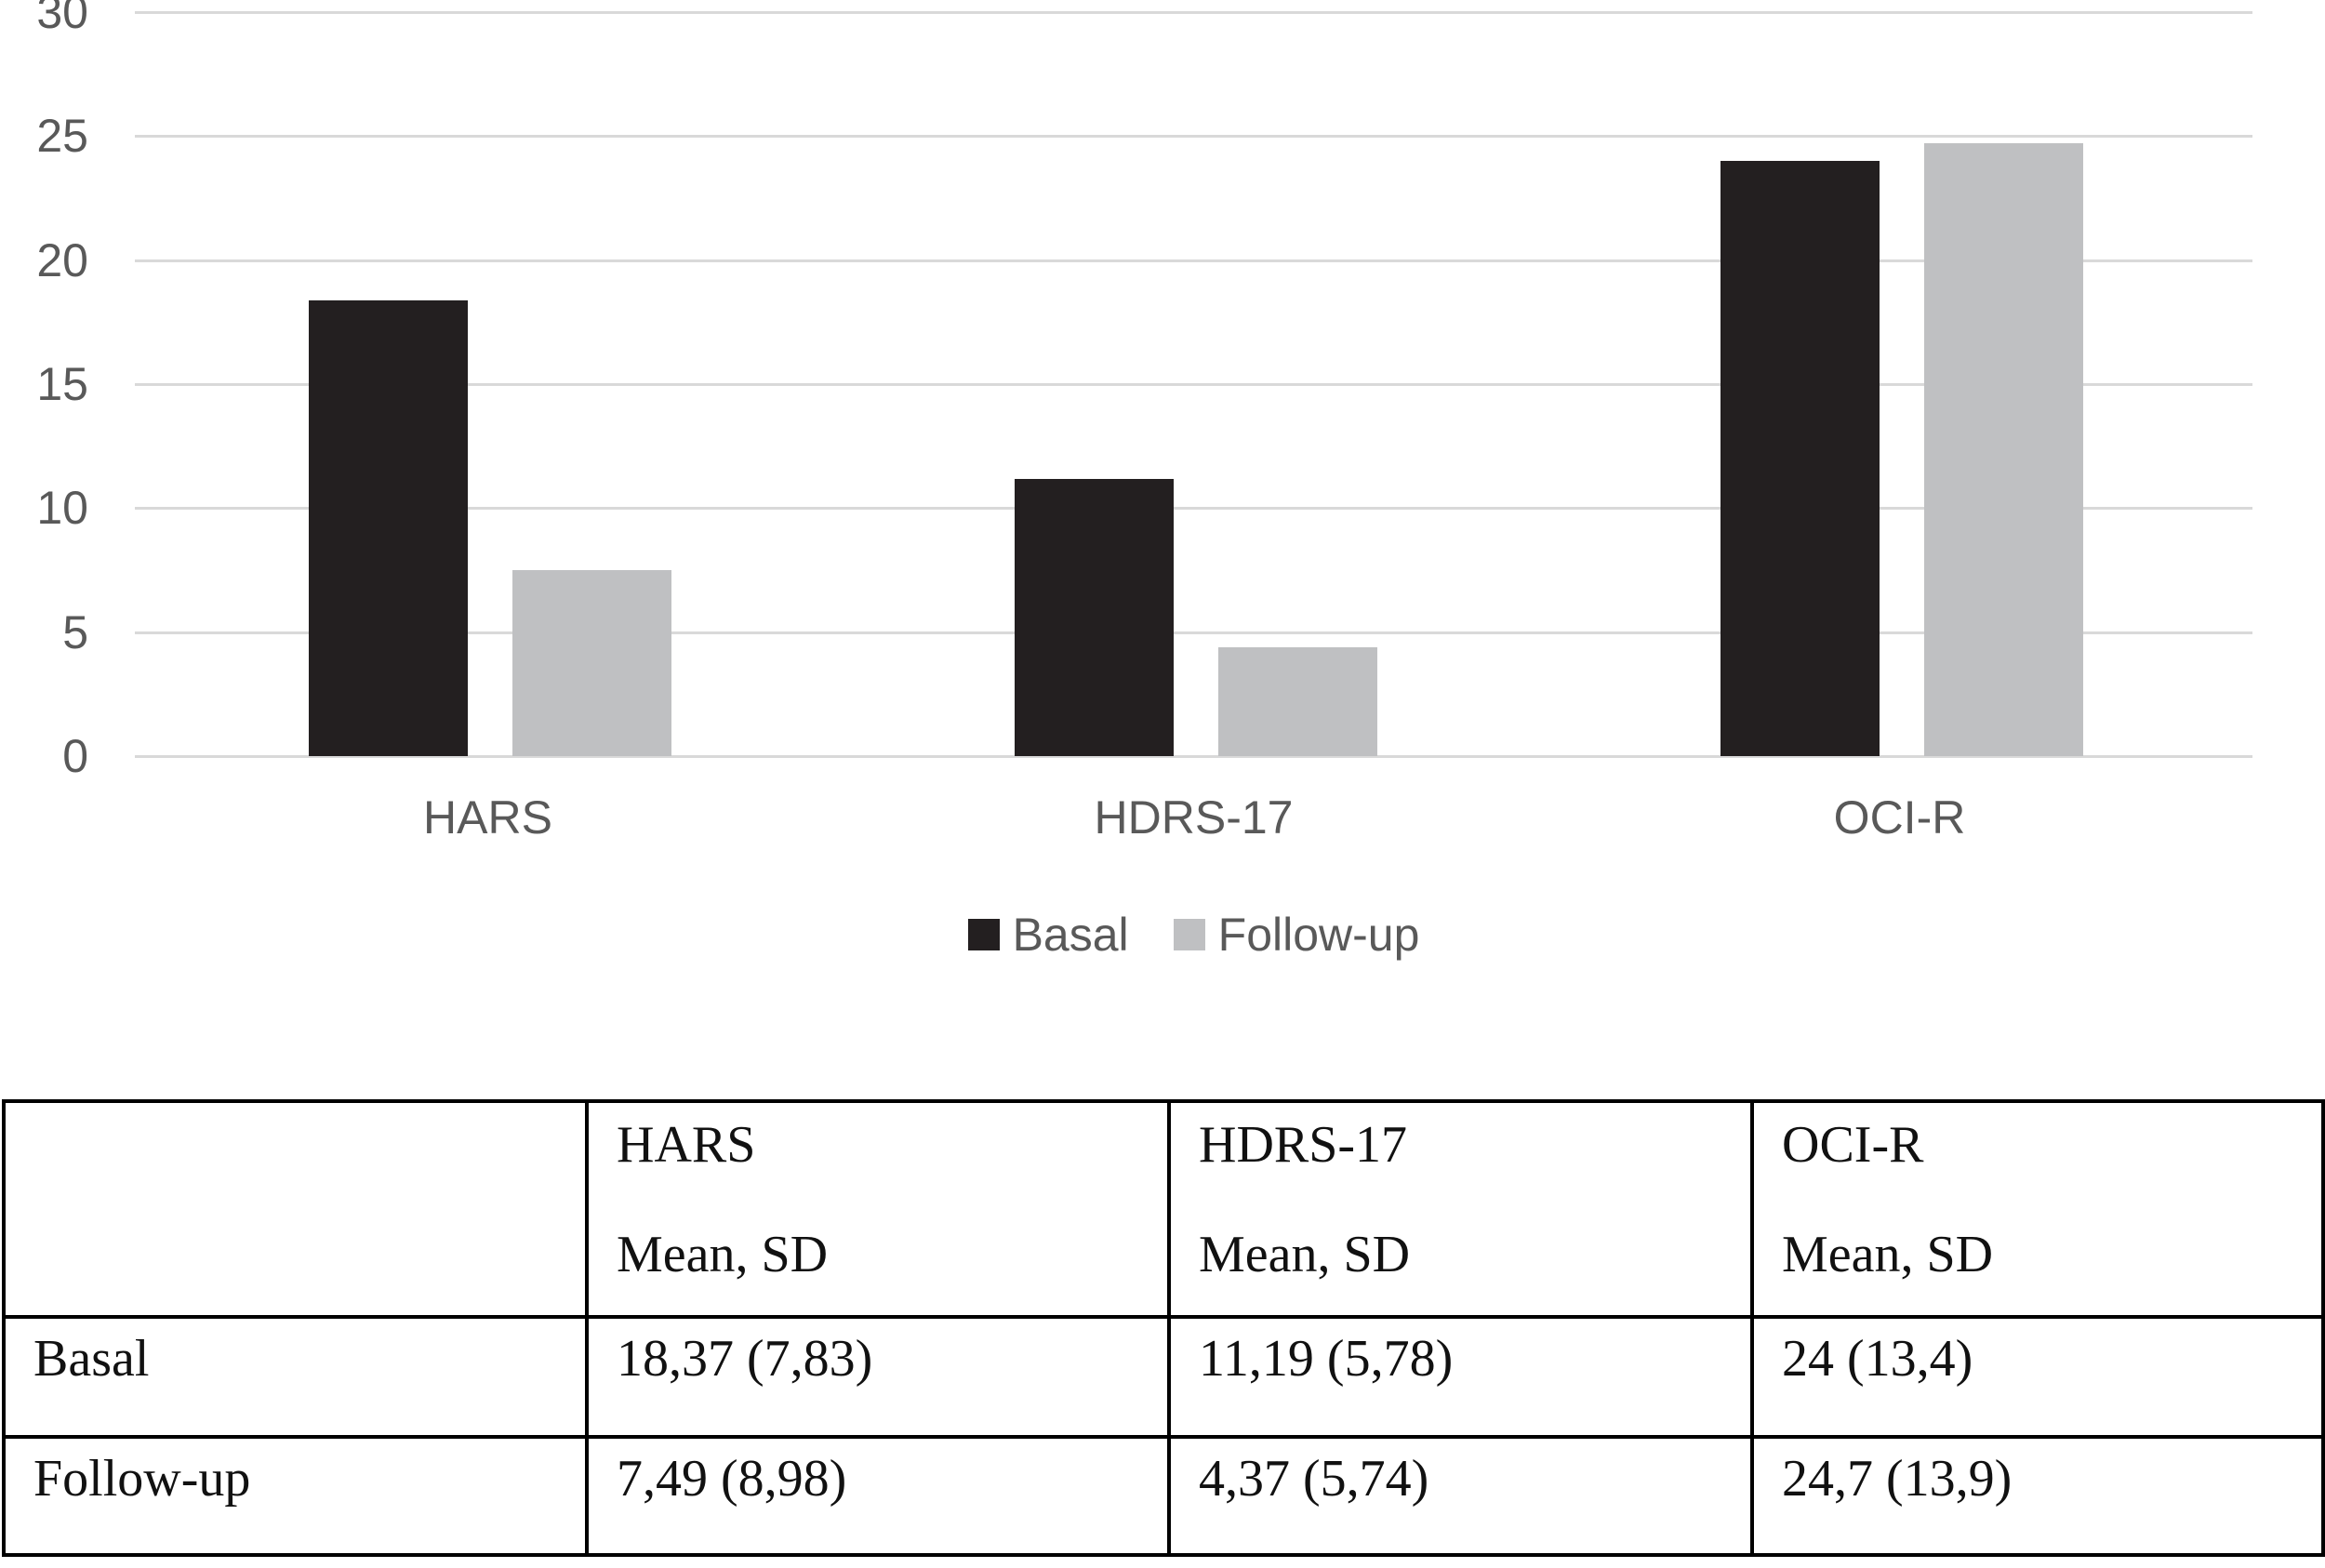  Describe the element at coordinates (2037, 1209) in the screenshot. I see `header-cell-oci-r: OCI-R Mean, SD` at that location.